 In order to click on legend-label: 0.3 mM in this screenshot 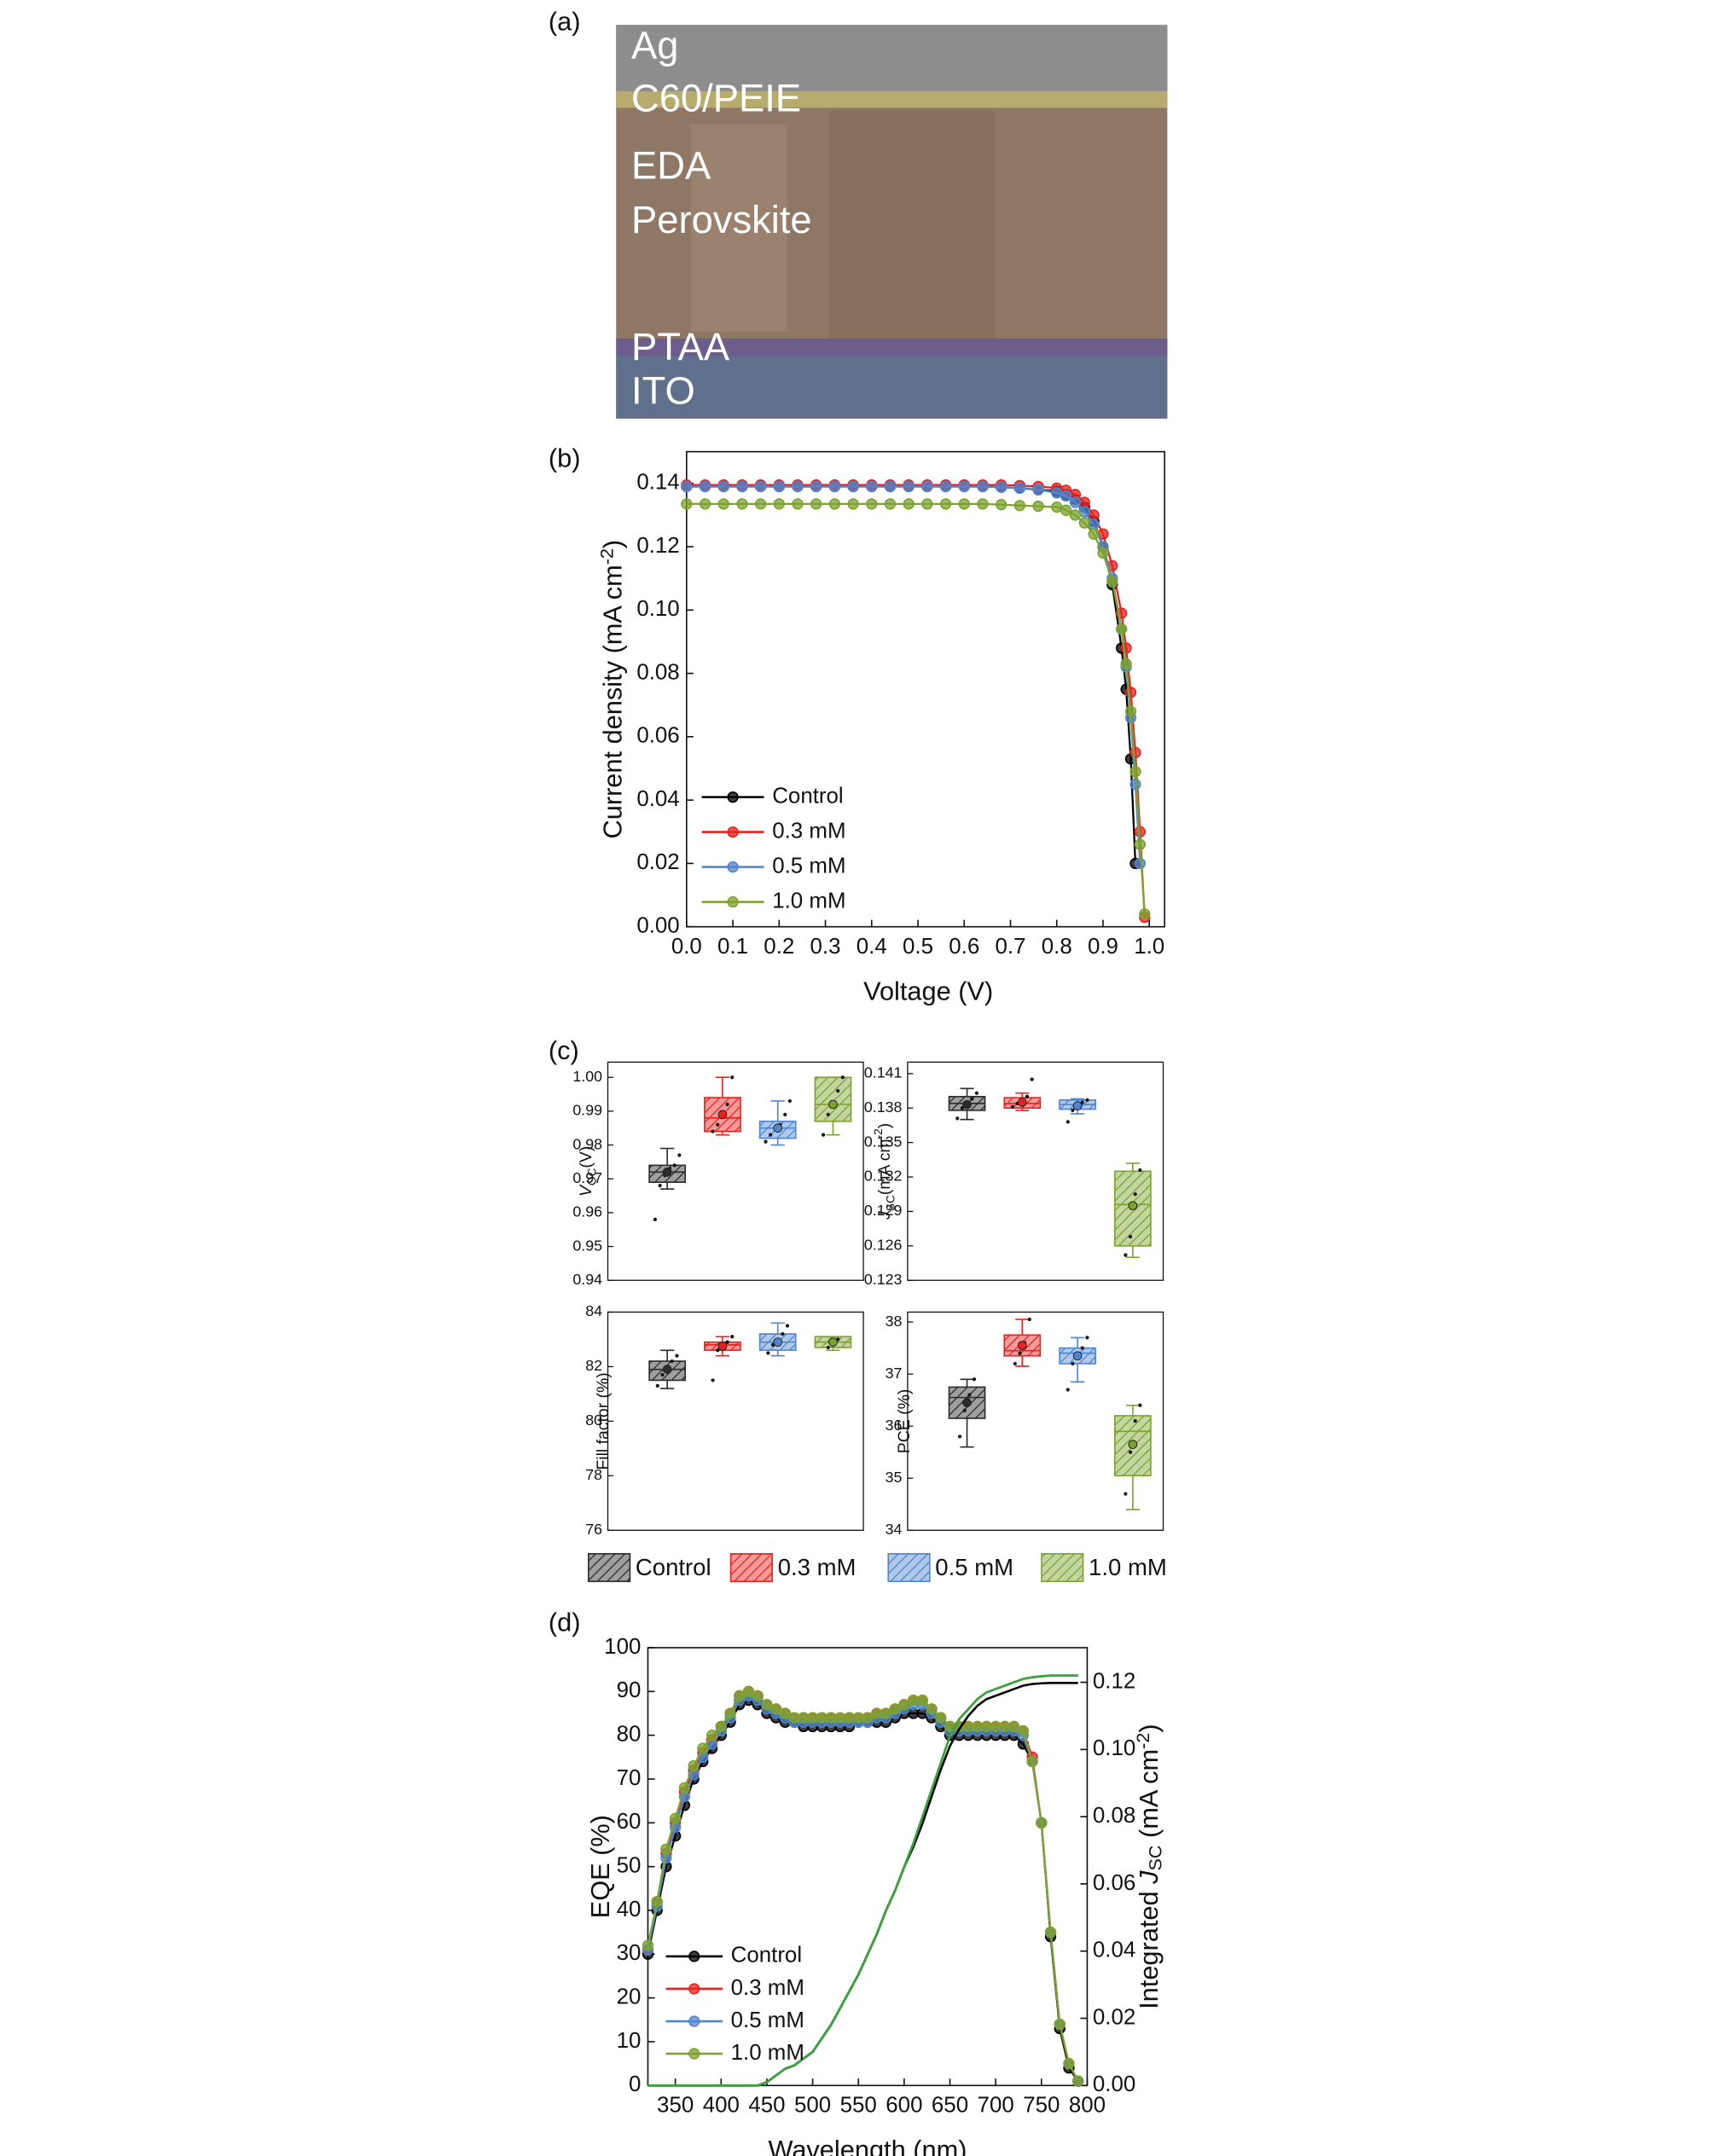, I will do `click(767, 1988)`.